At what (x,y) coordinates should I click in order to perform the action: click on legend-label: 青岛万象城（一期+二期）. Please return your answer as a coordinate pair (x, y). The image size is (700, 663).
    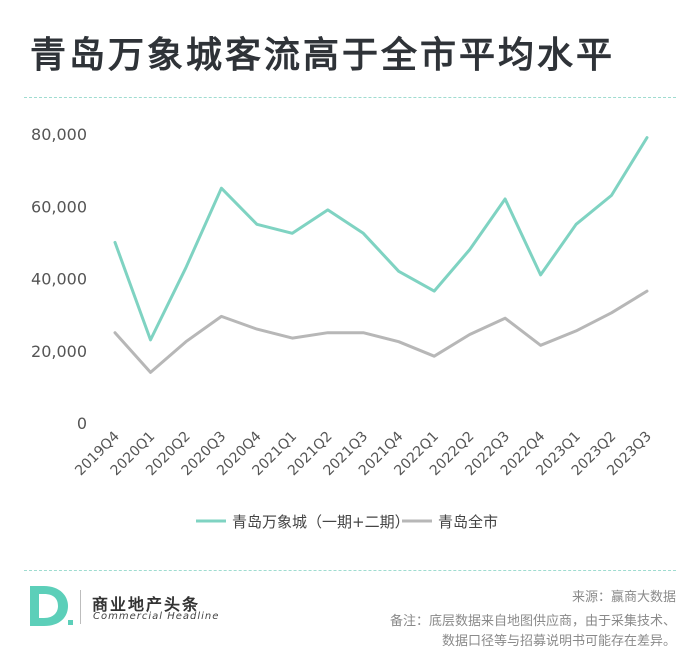
    Looking at the image, I should click on (321, 522).